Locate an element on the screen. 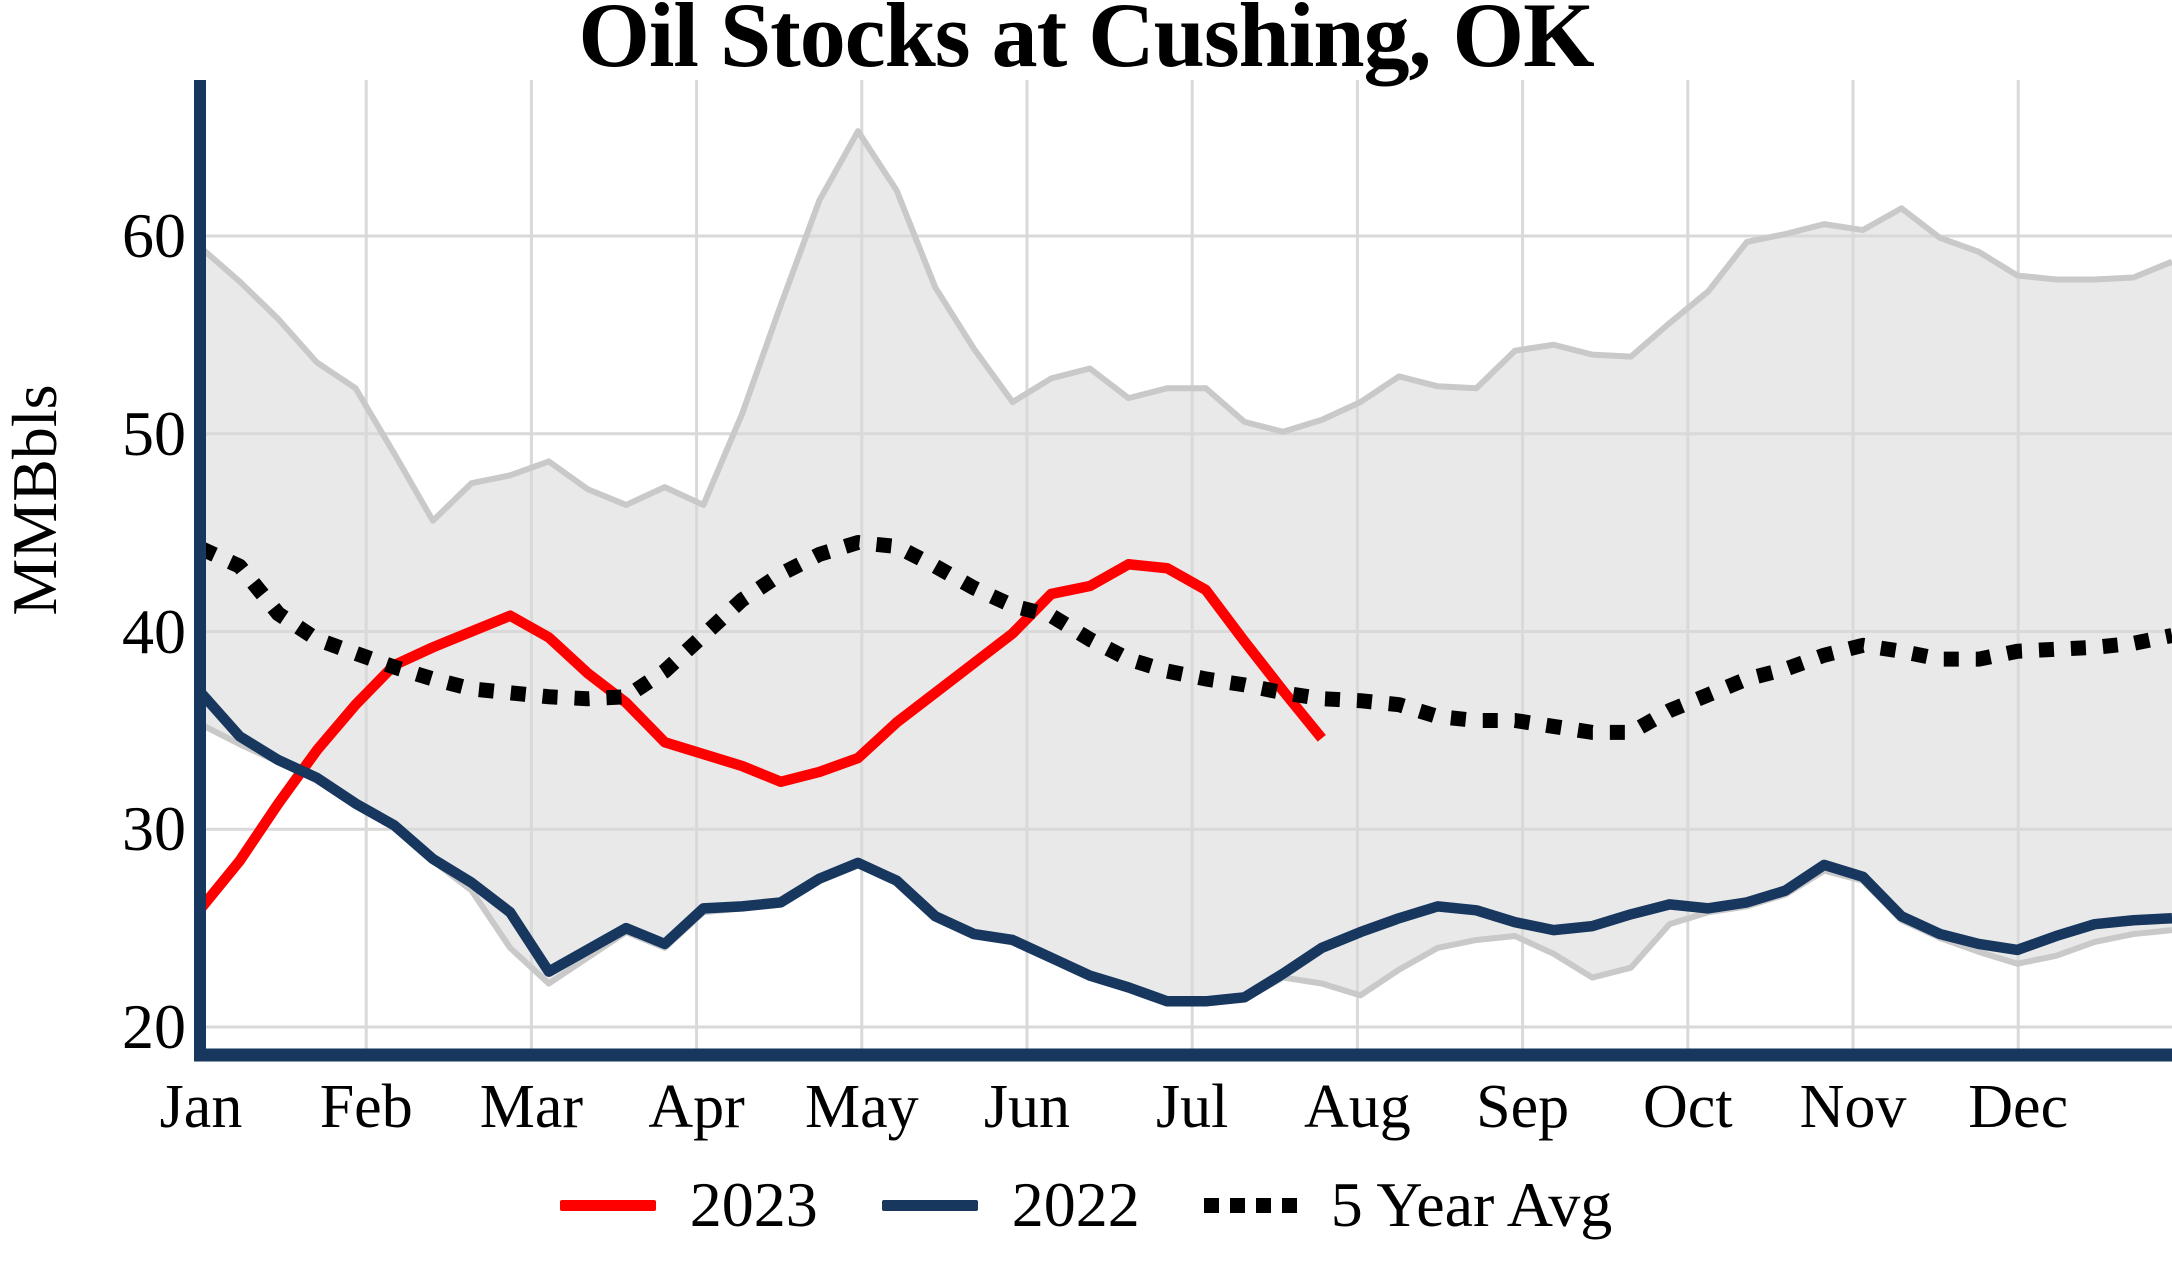 The width and height of the screenshot is (2172, 1276). legend: 2023 2022 5 Year Avg is located at coordinates (1086, 1205).